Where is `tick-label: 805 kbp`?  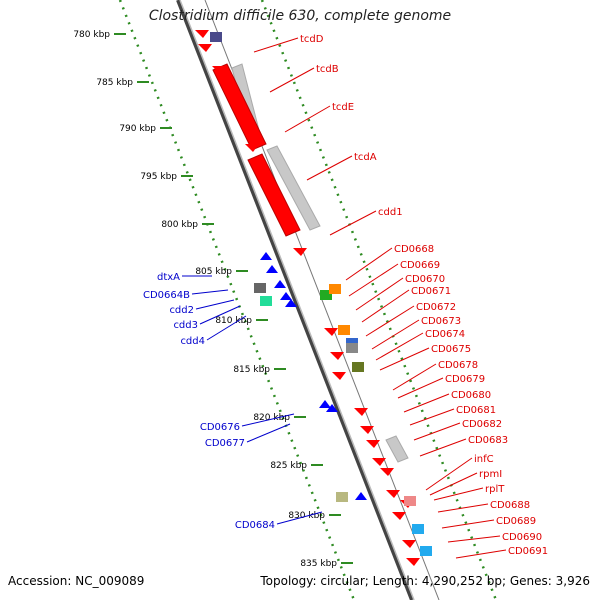
tick-label: 805 kbp is located at coordinates (213, 272).